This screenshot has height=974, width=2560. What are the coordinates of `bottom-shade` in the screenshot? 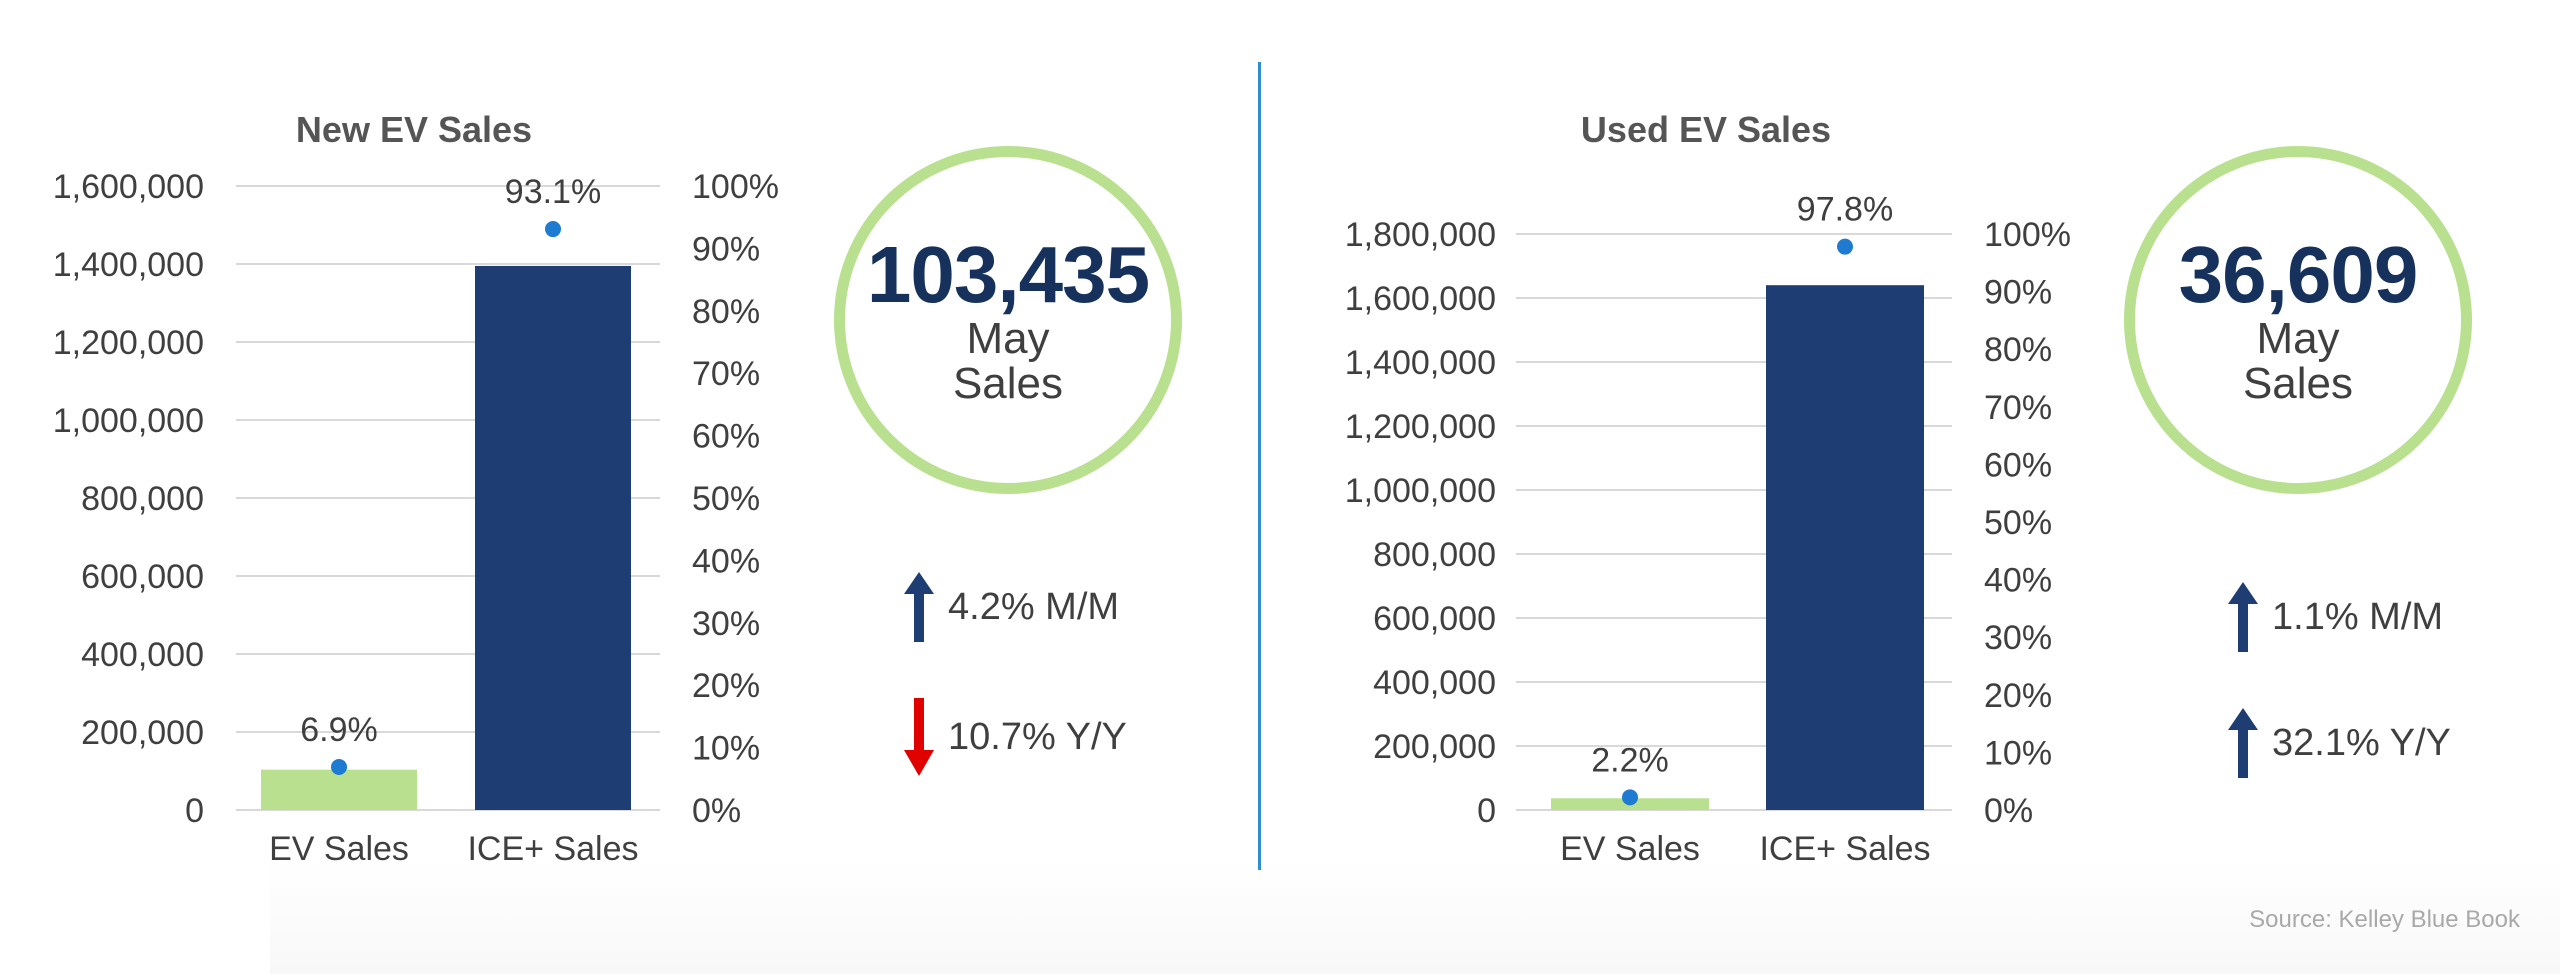 It's located at (1415, 917).